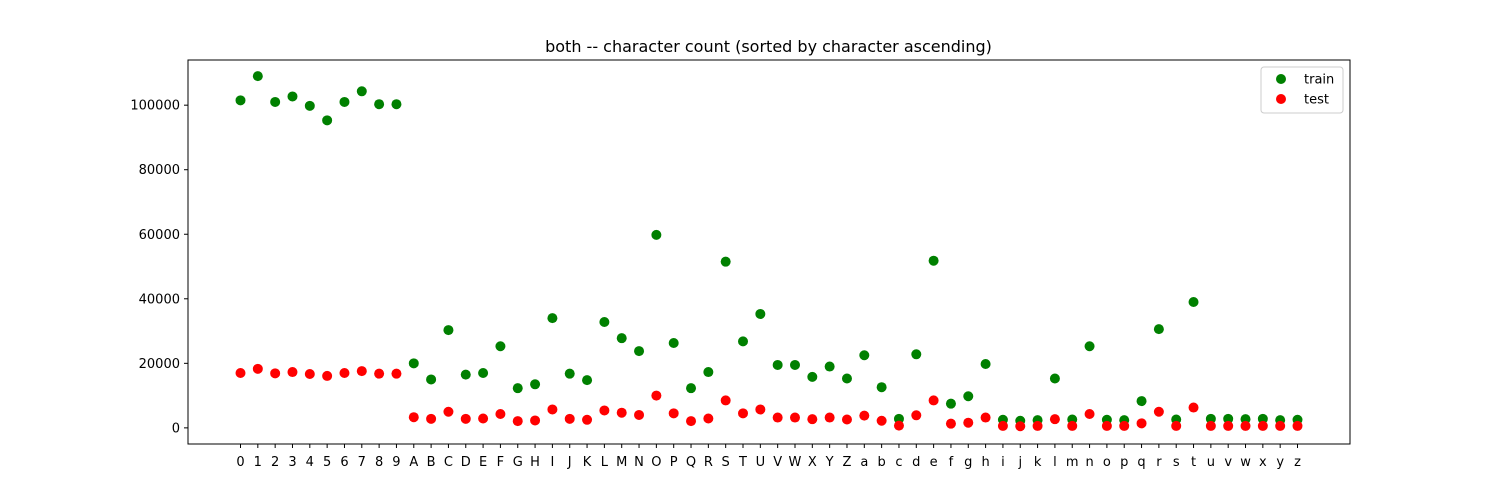 The width and height of the screenshot is (1500, 500). Describe the element at coordinates (656, 462) in the screenshot. I see `x-tick-label: O` at that location.